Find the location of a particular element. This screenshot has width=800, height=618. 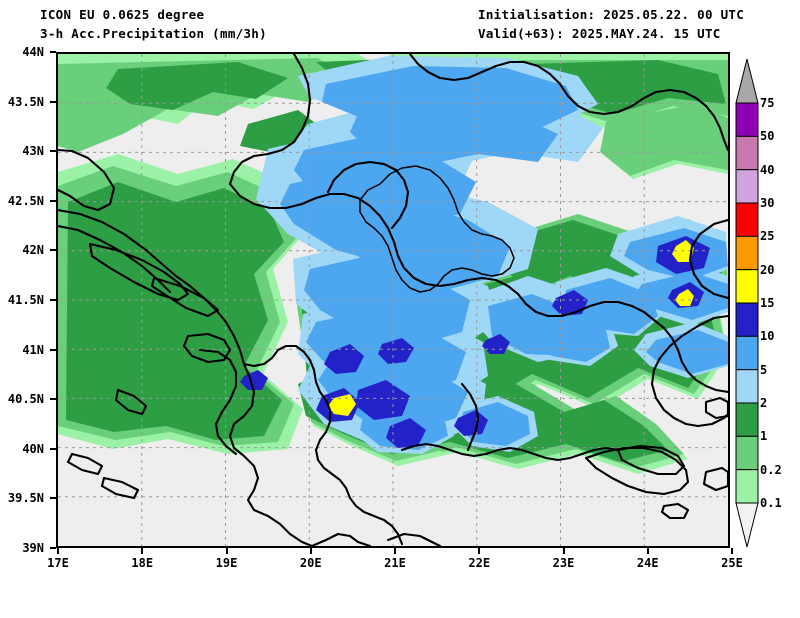

longitude-tick-label: 25E is located at coordinates (732, 563).